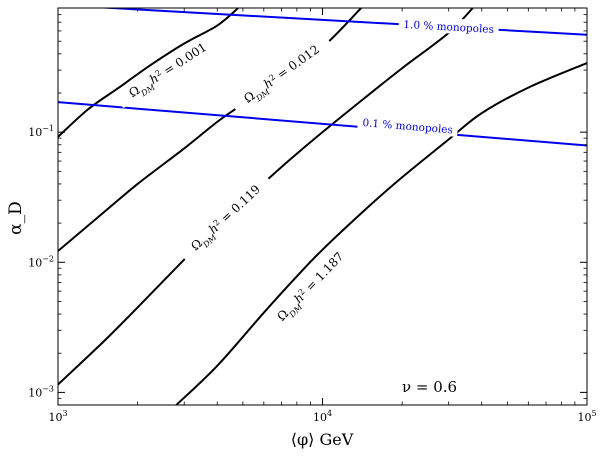 The width and height of the screenshot is (606, 456). I want to click on x-tick-label: 10³, so click(57, 416).